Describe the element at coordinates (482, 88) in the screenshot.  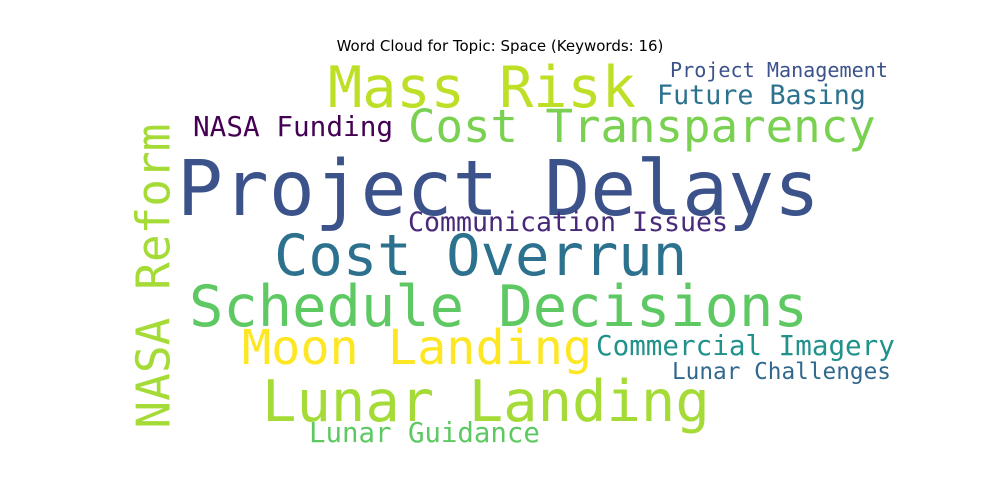
I see `cloud-word: Mass Risk` at that location.